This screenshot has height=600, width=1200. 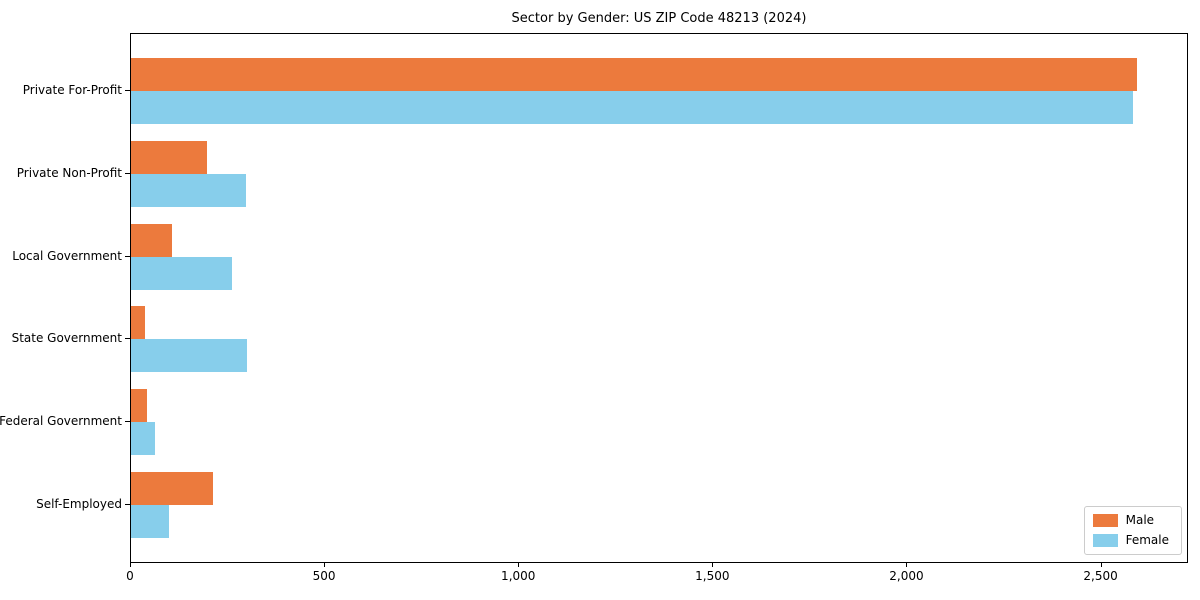 What do you see at coordinates (188, 190) in the screenshot?
I see `bar-female-private-non-profit` at bounding box center [188, 190].